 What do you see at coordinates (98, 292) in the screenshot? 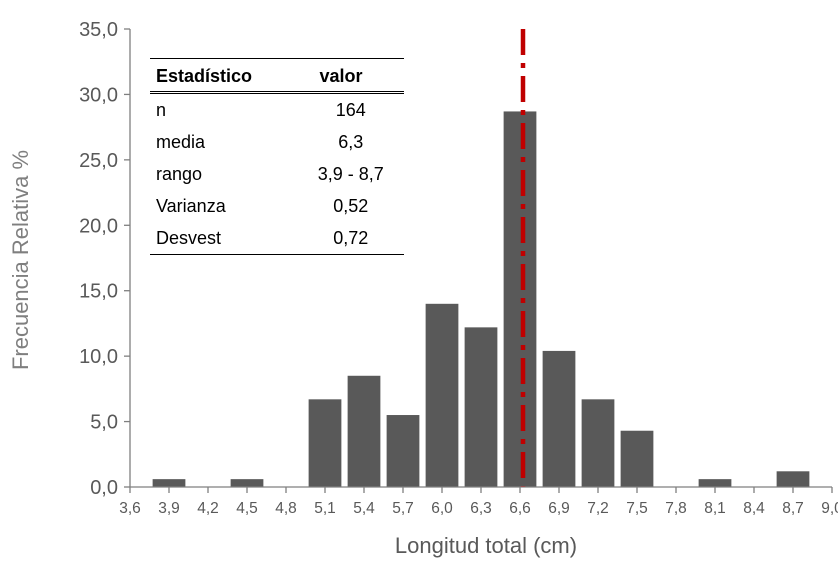
I see `y-tick-label: 15,0` at bounding box center [98, 292].